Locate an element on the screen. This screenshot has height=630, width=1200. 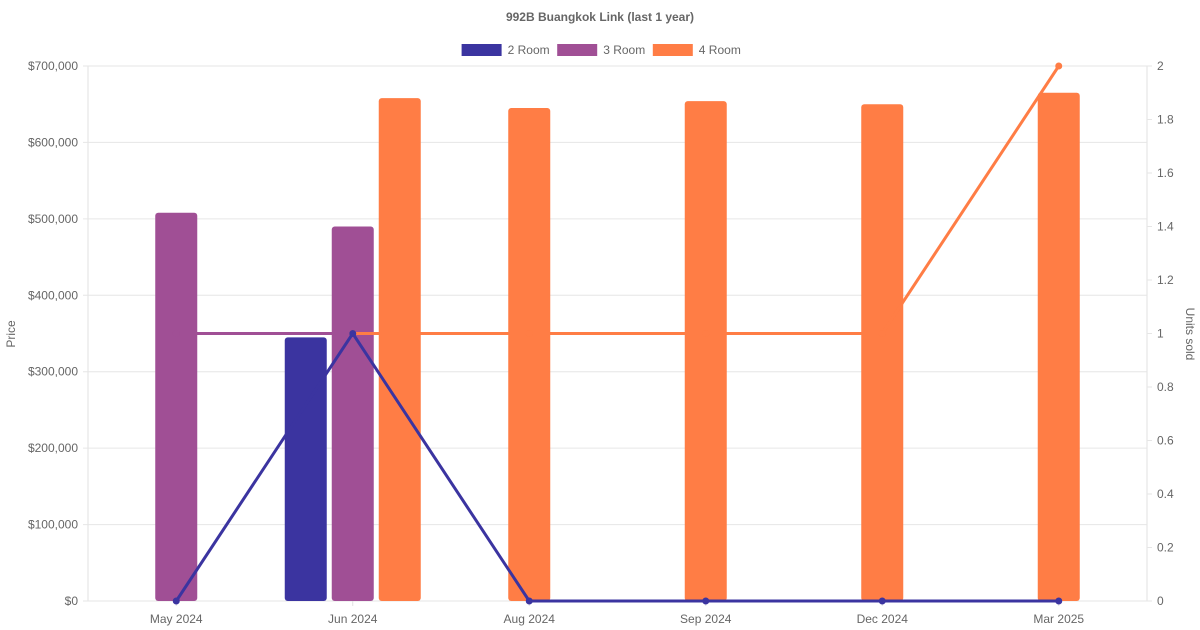
y-right-tick-label: 0.8 is located at coordinates (1165, 387).